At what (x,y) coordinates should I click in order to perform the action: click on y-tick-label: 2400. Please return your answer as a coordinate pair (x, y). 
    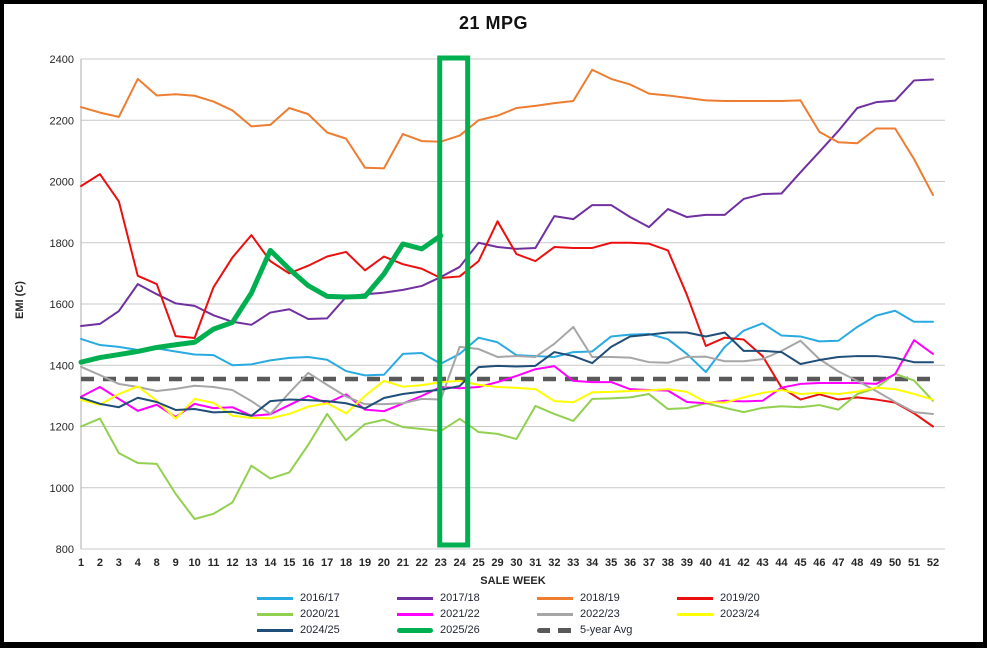
    Looking at the image, I should click on (62, 60).